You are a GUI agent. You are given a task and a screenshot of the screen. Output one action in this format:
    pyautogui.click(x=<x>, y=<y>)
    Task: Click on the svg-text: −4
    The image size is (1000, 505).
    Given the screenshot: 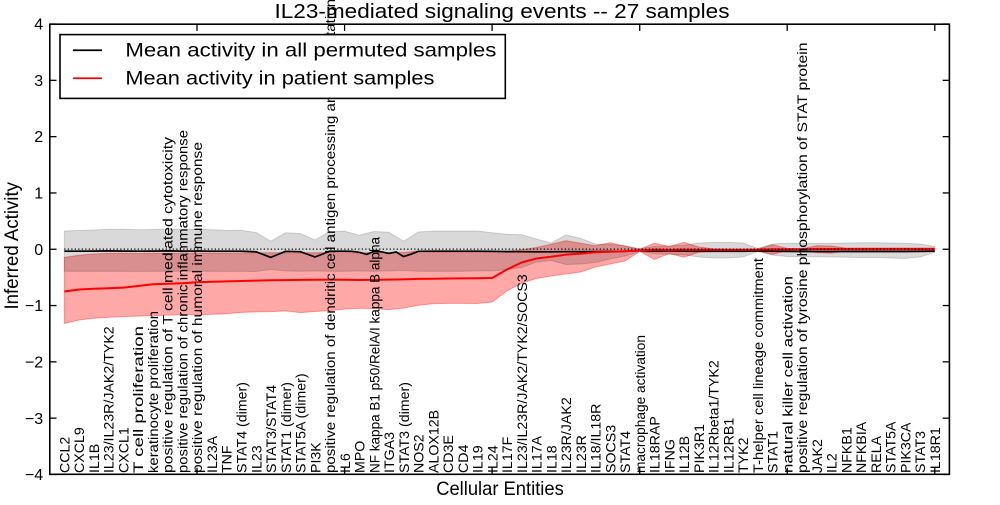 What is the action you would take?
    pyautogui.click(x=34, y=475)
    